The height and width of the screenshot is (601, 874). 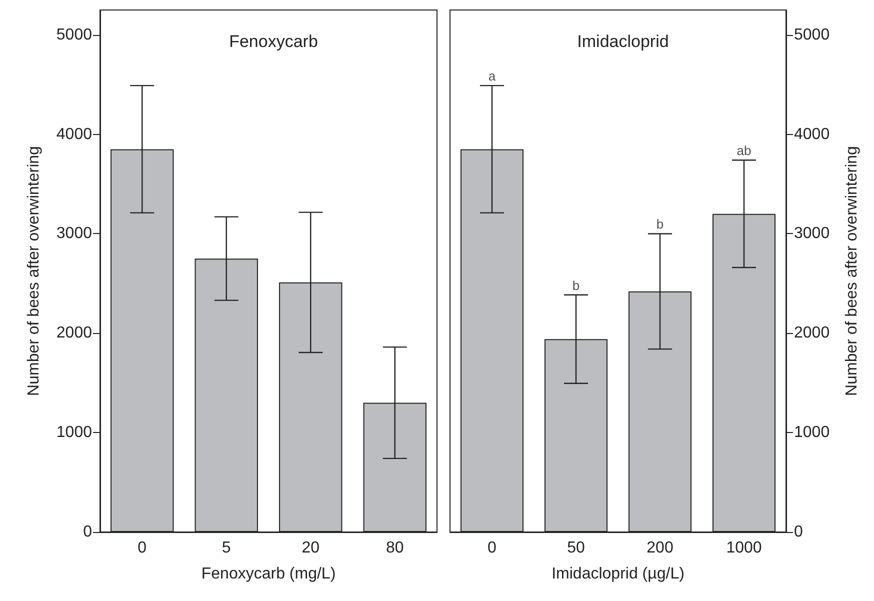 What do you see at coordinates (311, 548) in the screenshot?
I see `x-tick-label: 20` at bounding box center [311, 548].